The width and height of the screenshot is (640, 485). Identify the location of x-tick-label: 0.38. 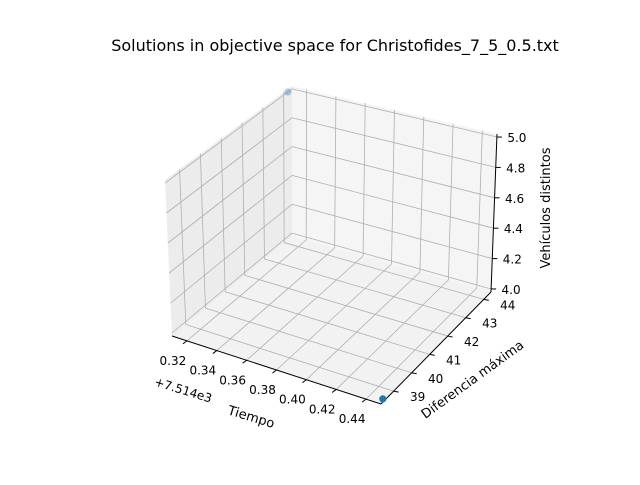
(262, 390).